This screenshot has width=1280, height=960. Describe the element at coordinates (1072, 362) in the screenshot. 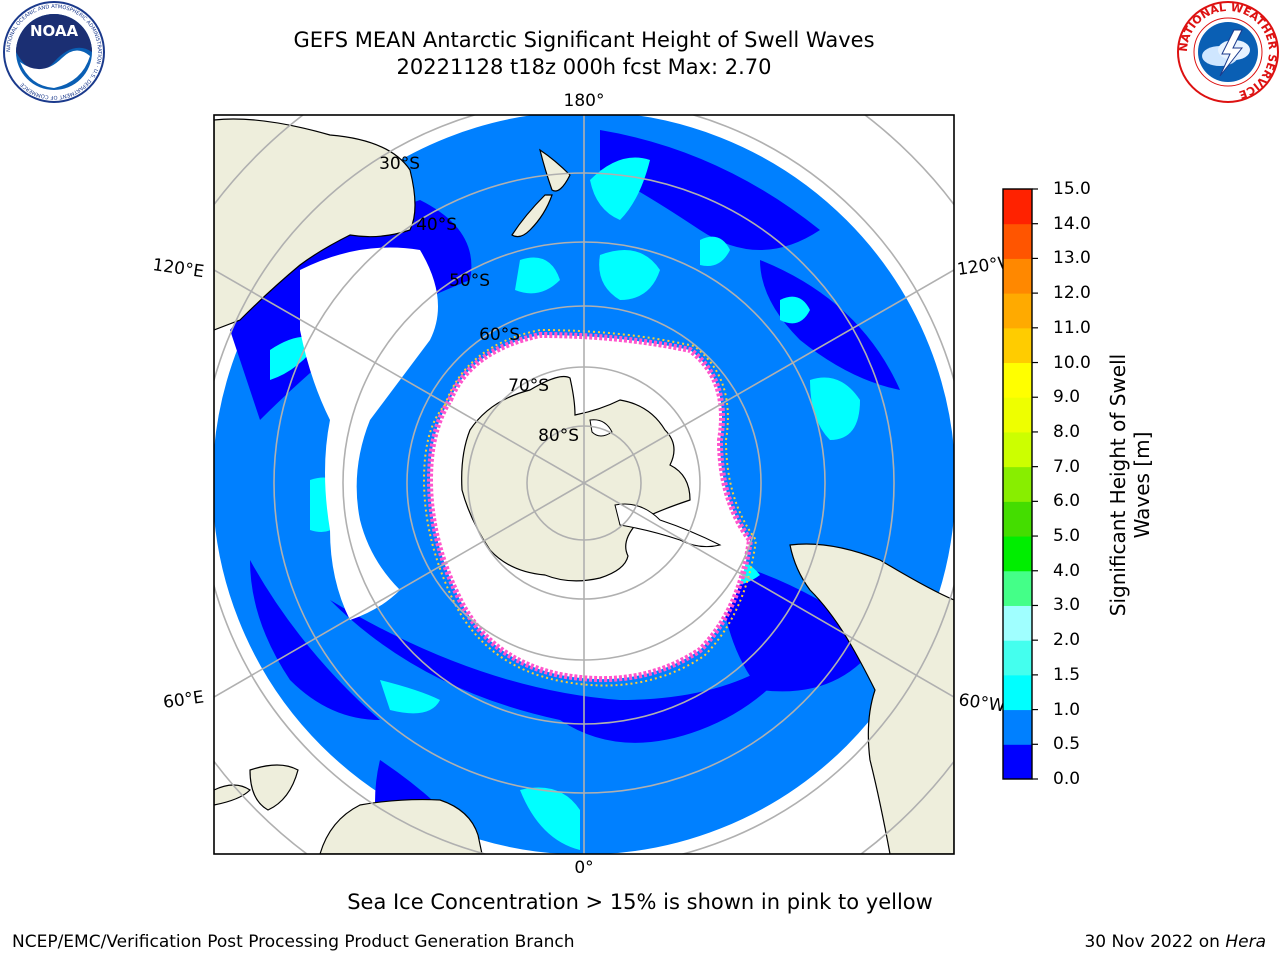

I see `colorbar-tick-label: 10.0` at that location.